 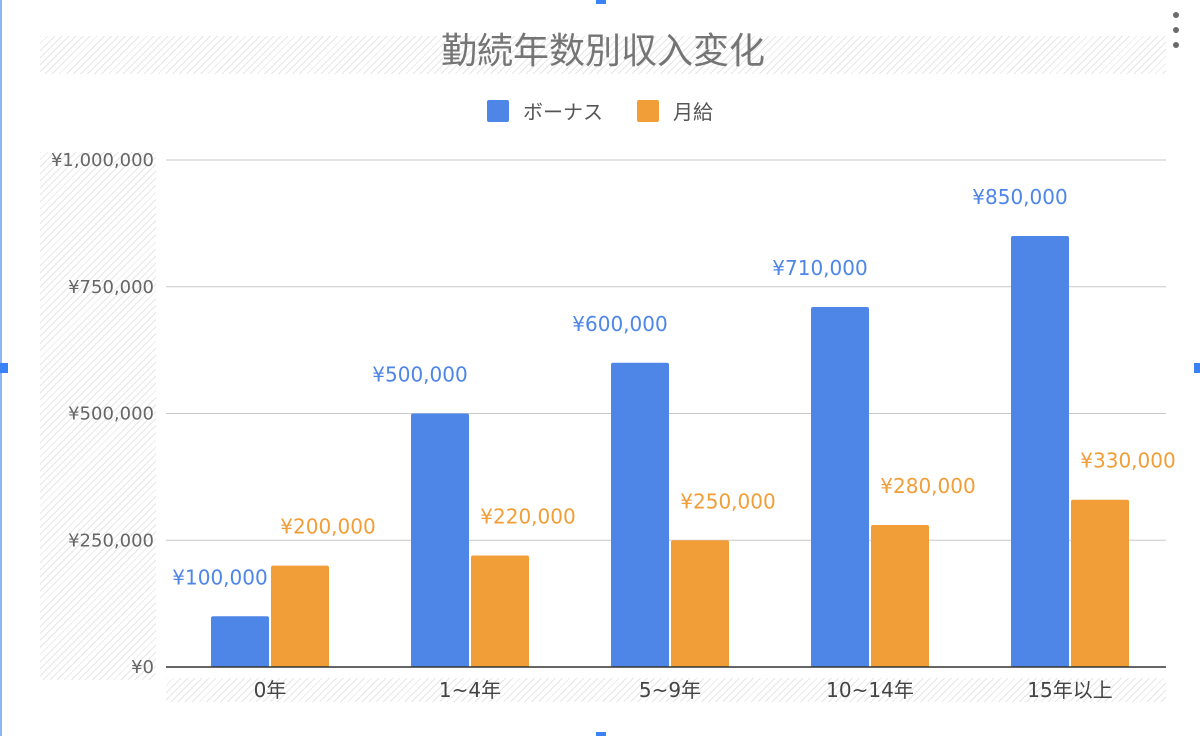 What do you see at coordinates (111, 287) in the screenshot?
I see `y-tick-label: ¥750,000` at bounding box center [111, 287].